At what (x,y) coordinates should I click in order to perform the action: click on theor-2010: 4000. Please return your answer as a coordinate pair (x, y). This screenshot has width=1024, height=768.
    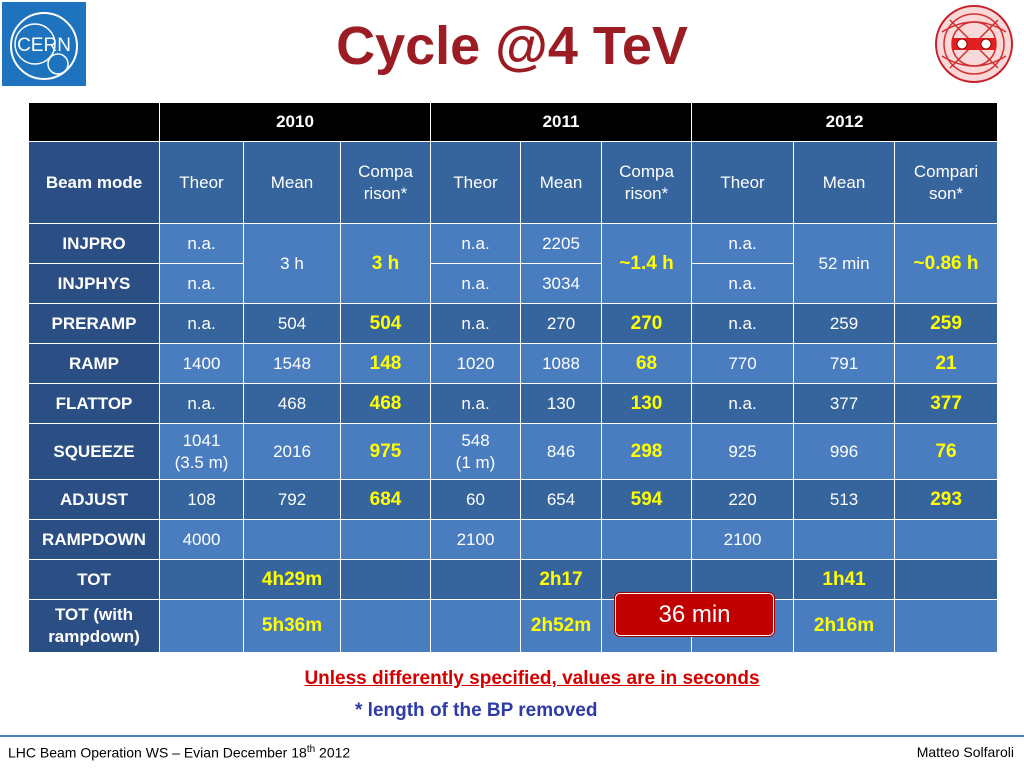
    Looking at the image, I should click on (201, 539).